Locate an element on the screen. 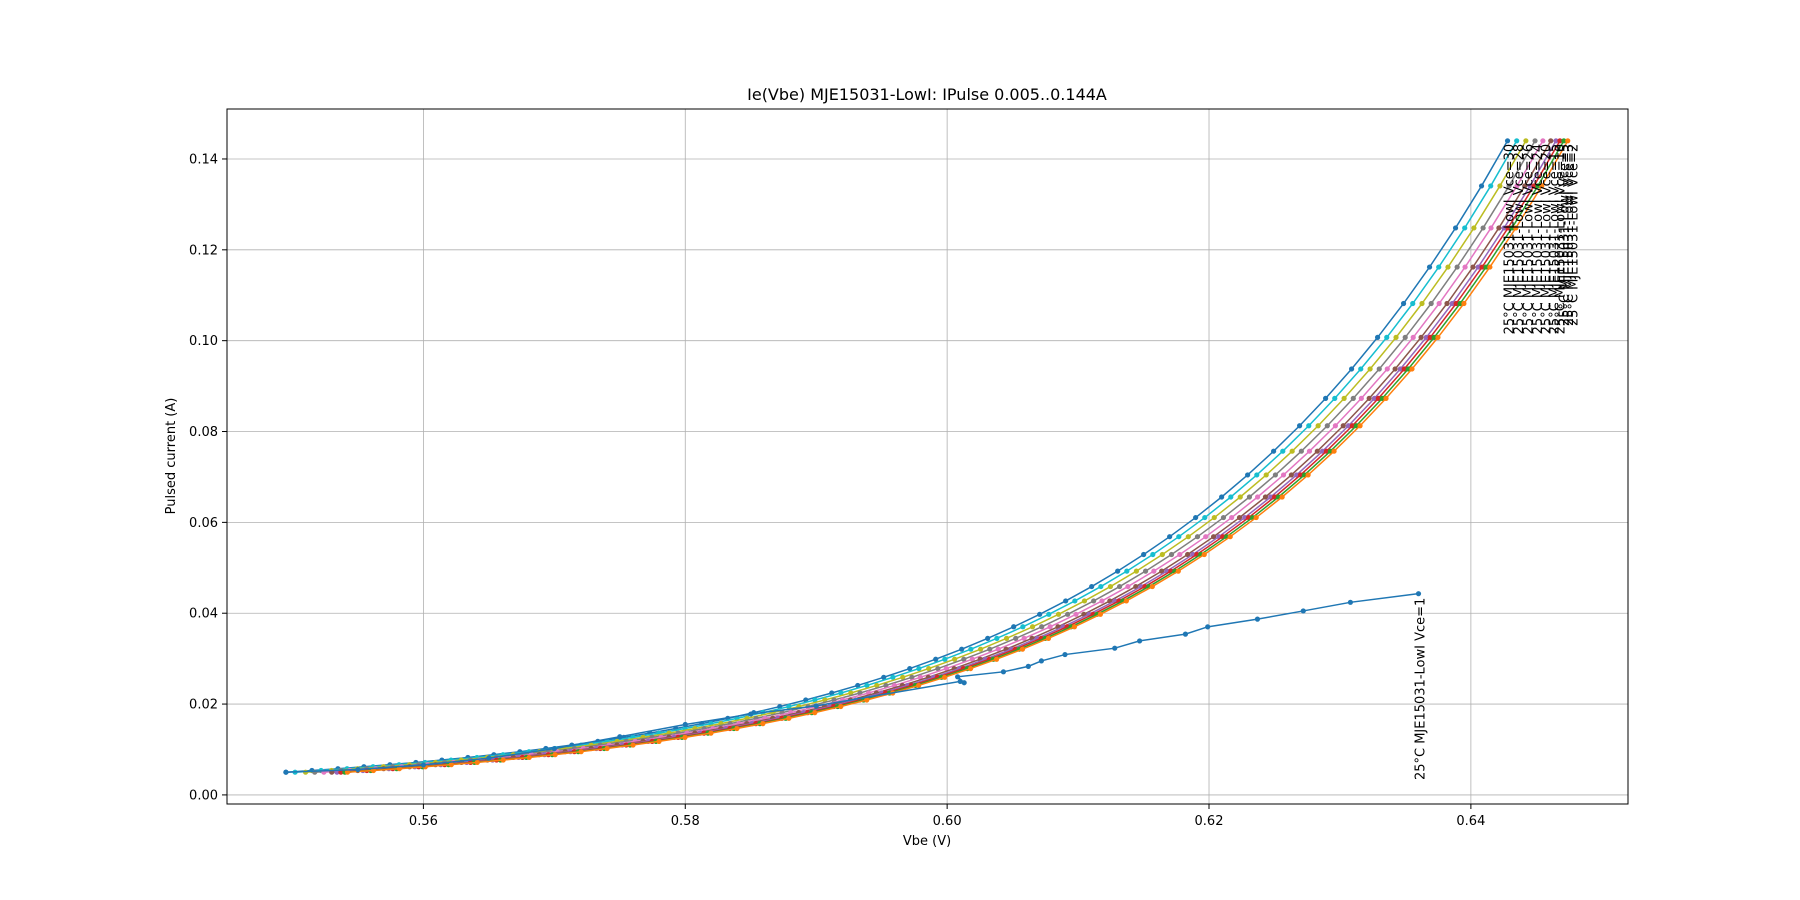 Image resolution: width=1800 pixels, height=900 pixels. series-line is located at coordinates (852, 682).